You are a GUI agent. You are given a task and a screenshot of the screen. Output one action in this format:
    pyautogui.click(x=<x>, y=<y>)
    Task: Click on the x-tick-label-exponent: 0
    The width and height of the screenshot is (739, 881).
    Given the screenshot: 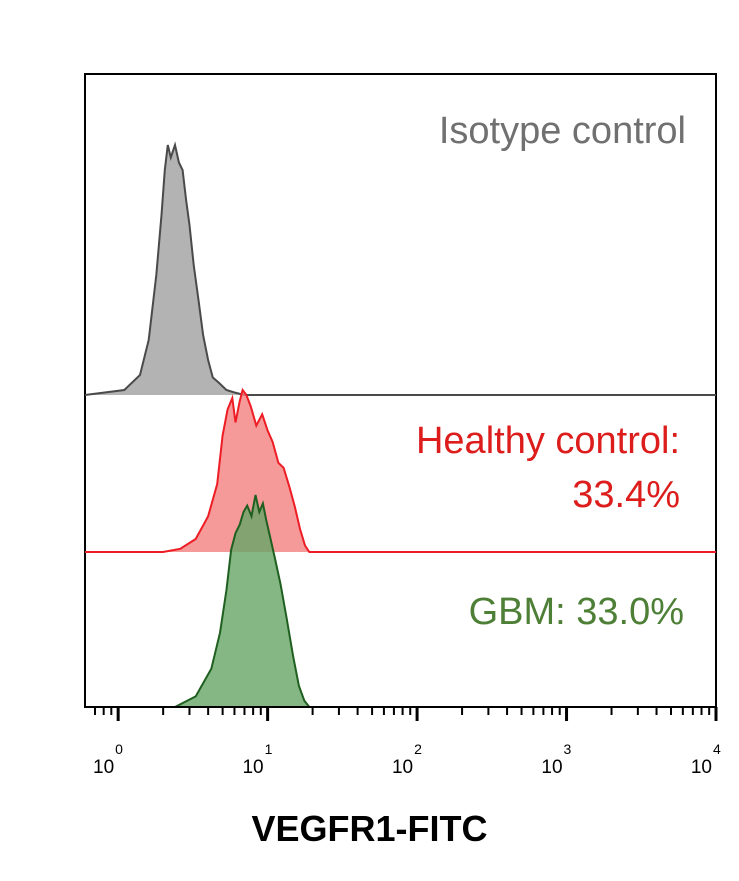 What is the action you would take?
    pyautogui.click(x=119, y=749)
    